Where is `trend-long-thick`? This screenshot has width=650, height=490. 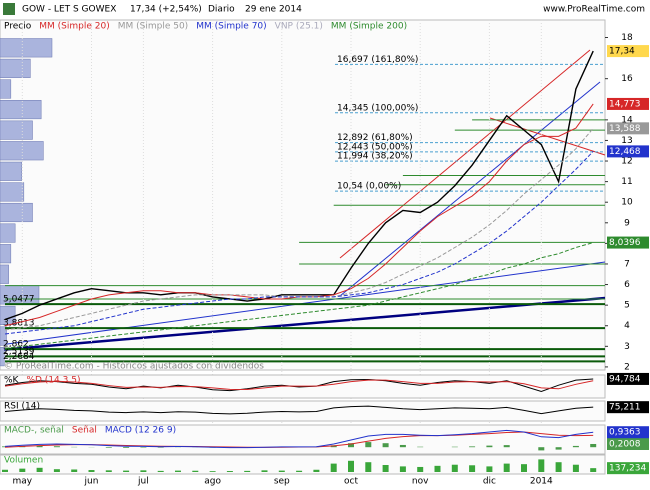
trend-long-thick is located at coordinates (303, 324).